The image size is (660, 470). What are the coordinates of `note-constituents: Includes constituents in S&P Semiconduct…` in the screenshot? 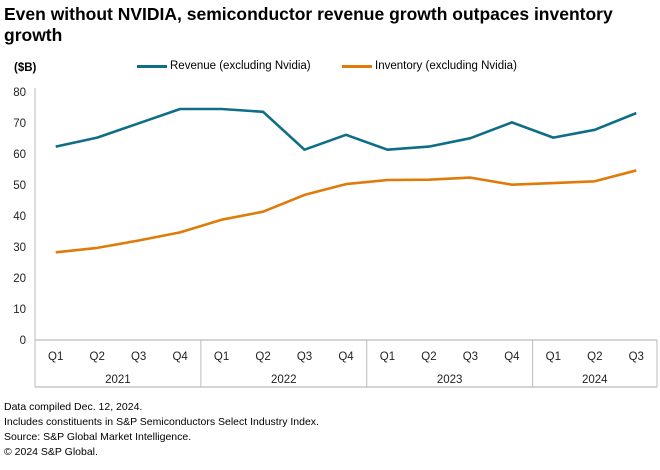 It's located at (161, 422).